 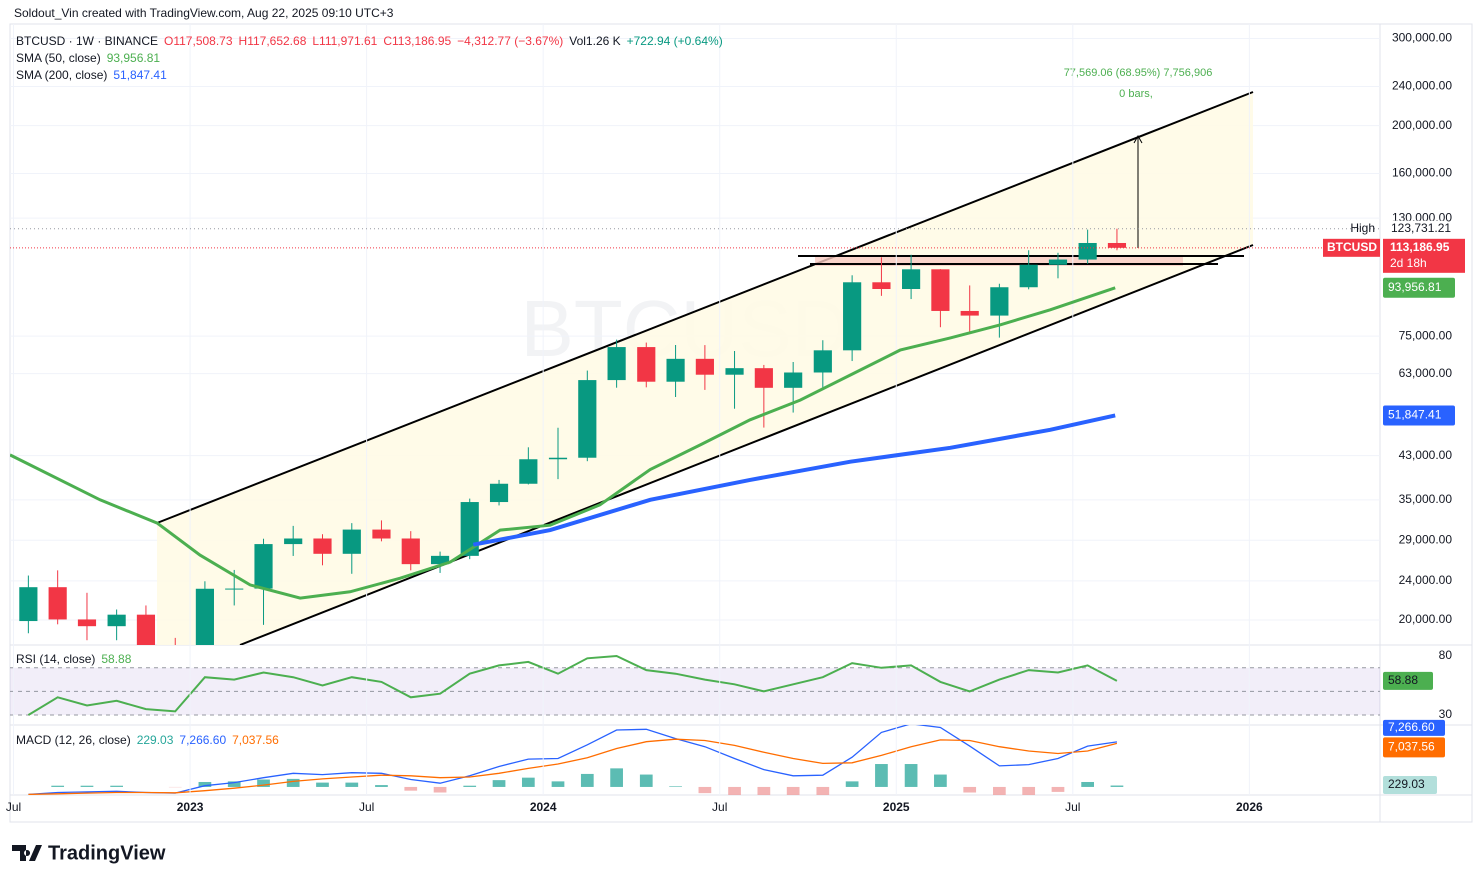 What do you see at coordinates (1426, 539) in the screenshot?
I see `y-tick-label: 29,000.00` at bounding box center [1426, 539].